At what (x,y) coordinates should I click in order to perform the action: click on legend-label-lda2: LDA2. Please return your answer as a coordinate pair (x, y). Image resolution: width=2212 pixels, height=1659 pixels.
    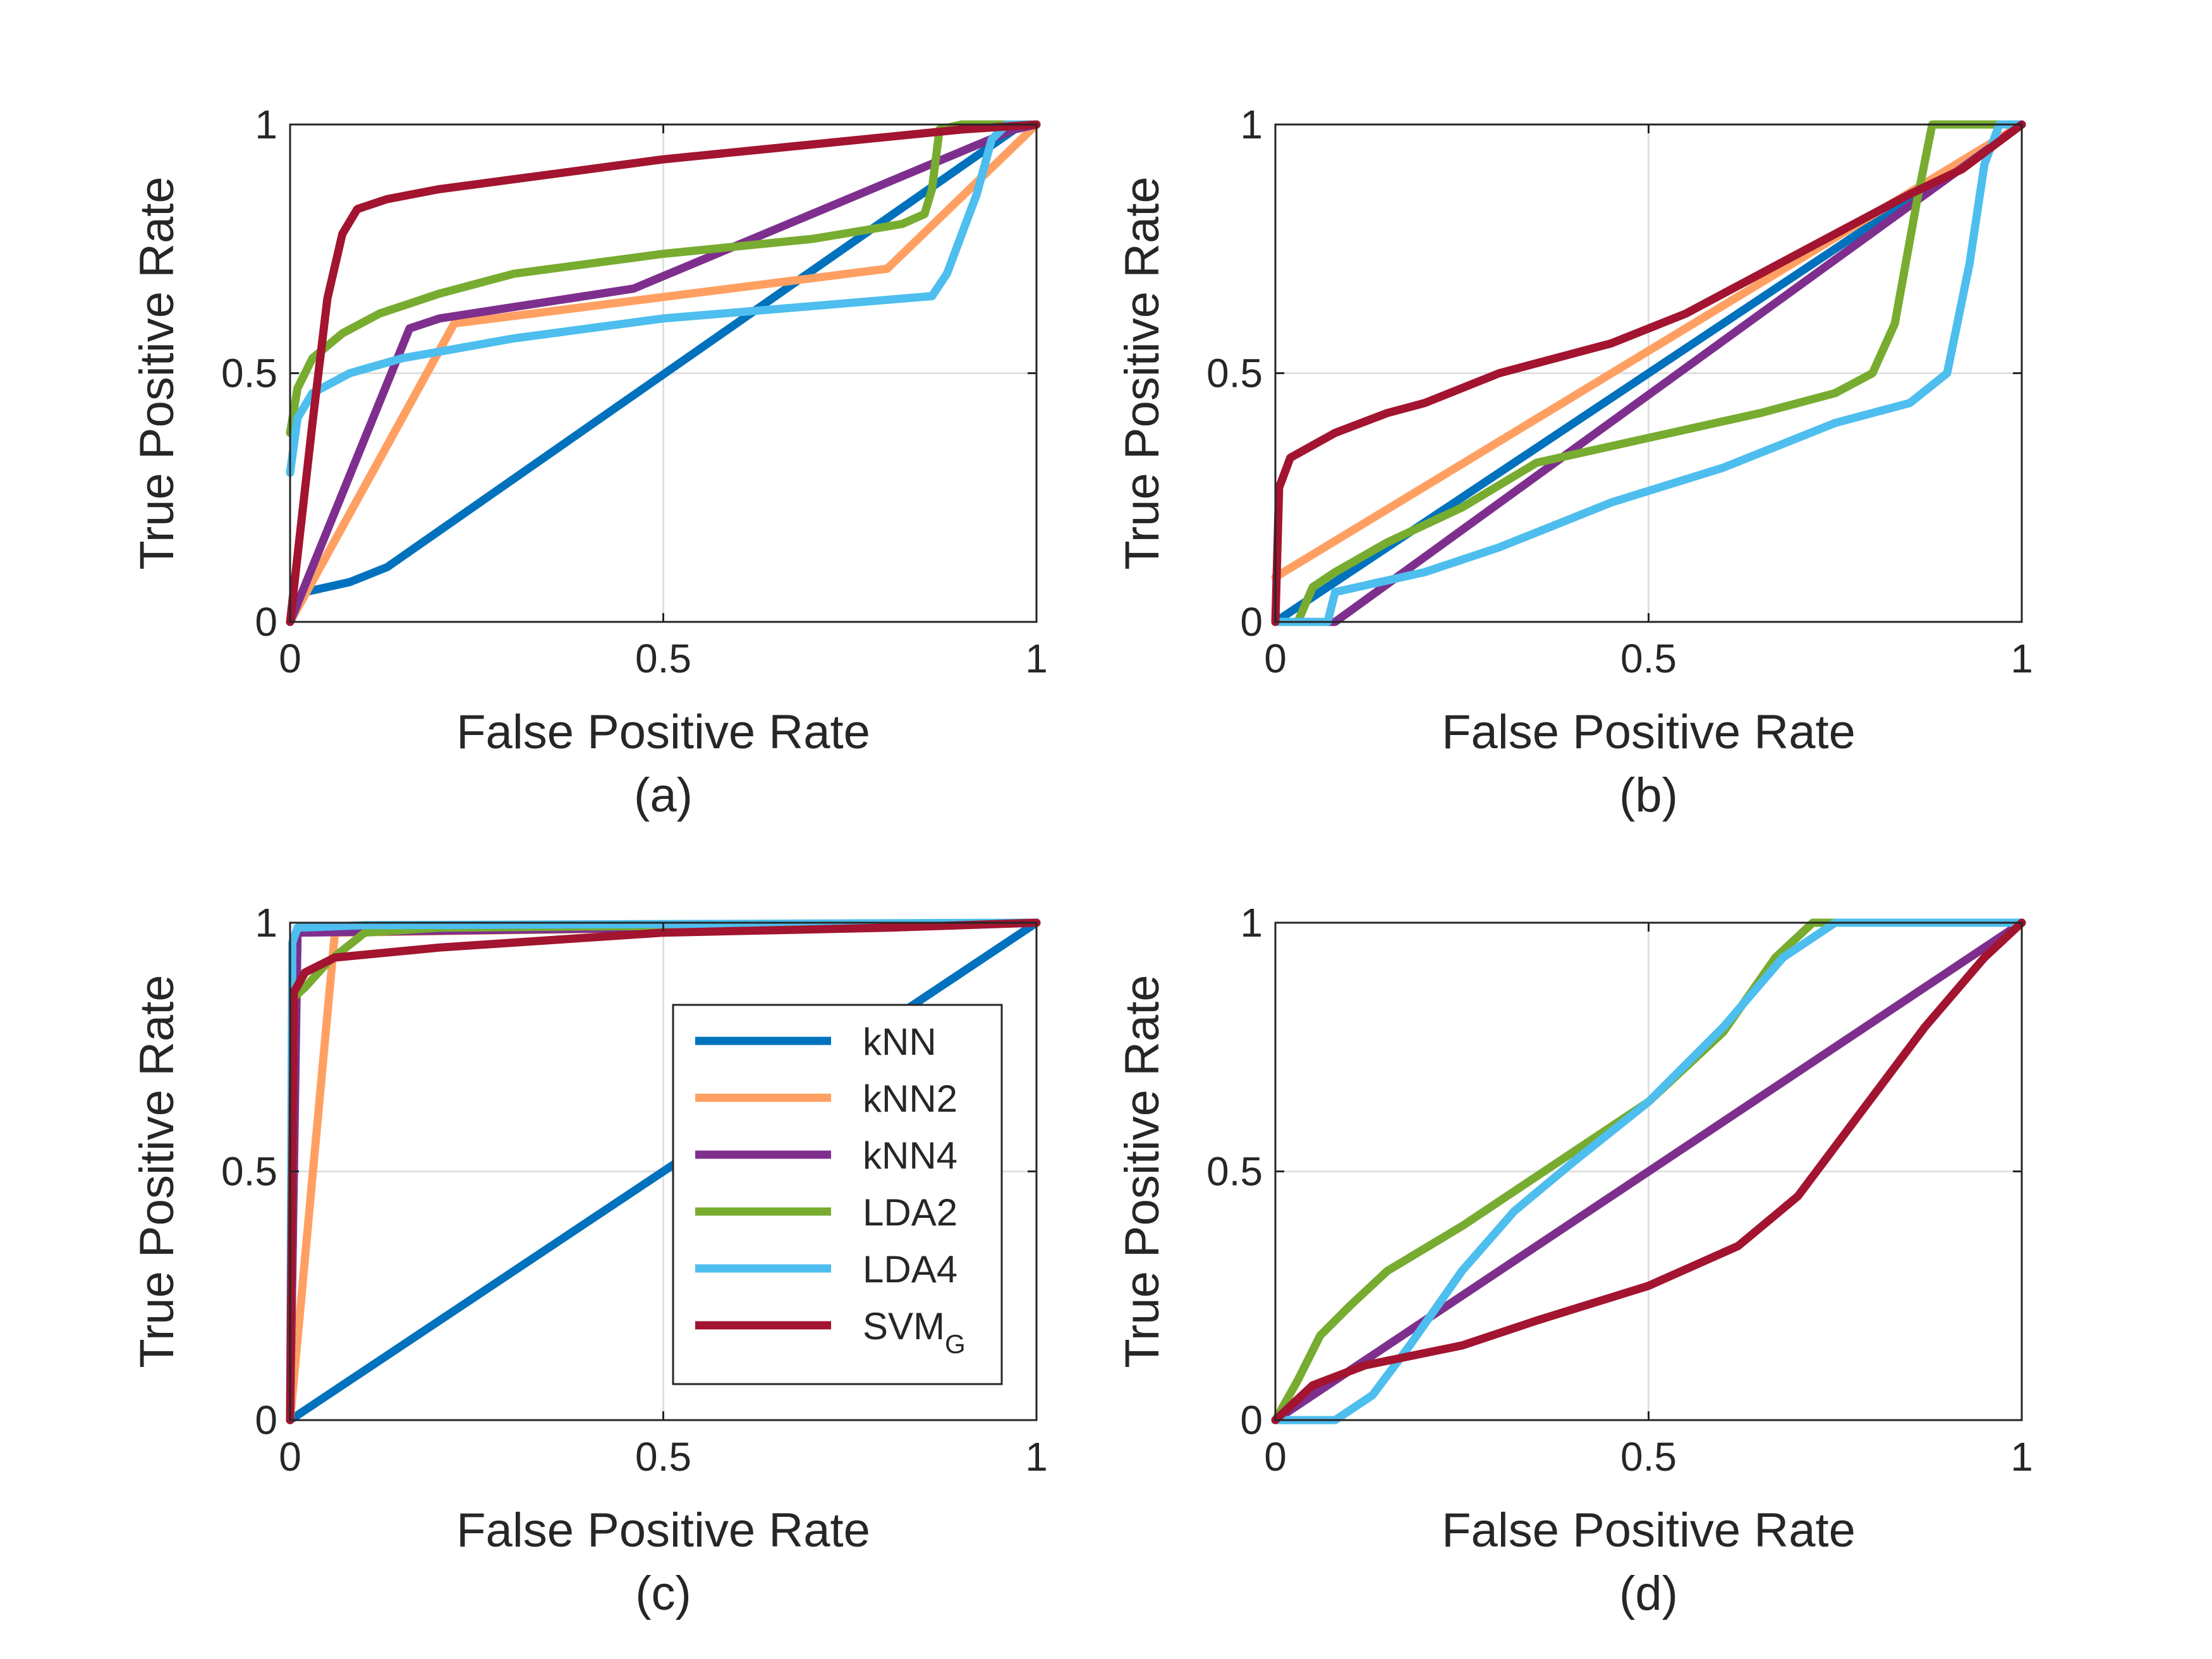
    Looking at the image, I should click on (910, 1212).